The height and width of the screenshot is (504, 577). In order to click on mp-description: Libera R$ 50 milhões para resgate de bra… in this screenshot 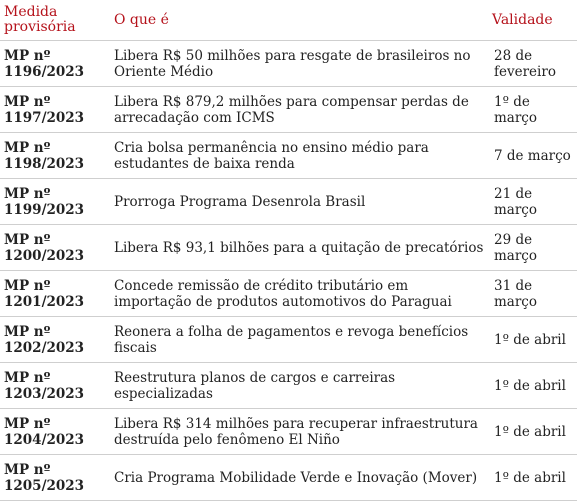, I will do `click(298, 63)`.